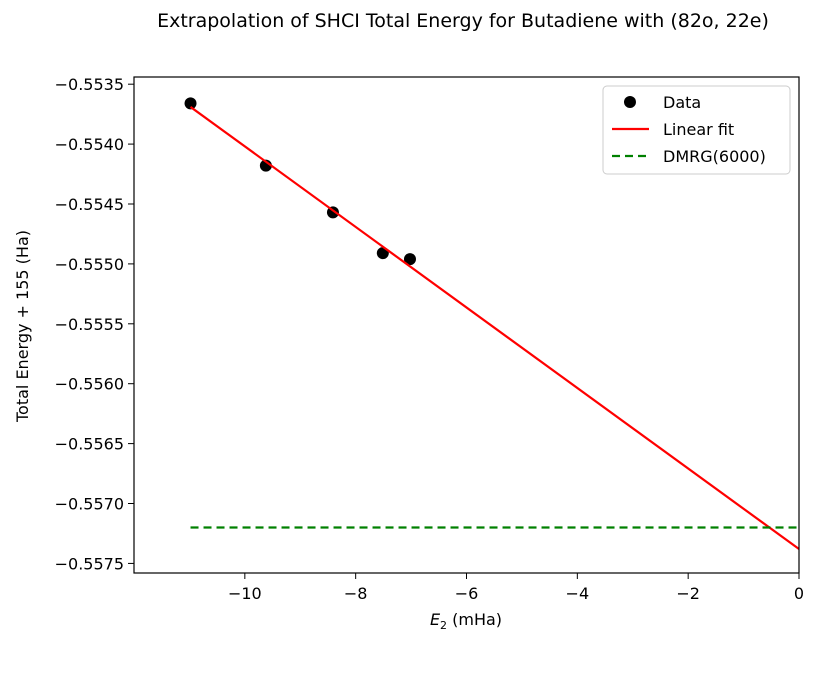 The width and height of the screenshot is (830, 681). What do you see at coordinates (22, 326) in the screenshot?
I see `y-axis-label: Total Energy + 155 (Ha)` at bounding box center [22, 326].